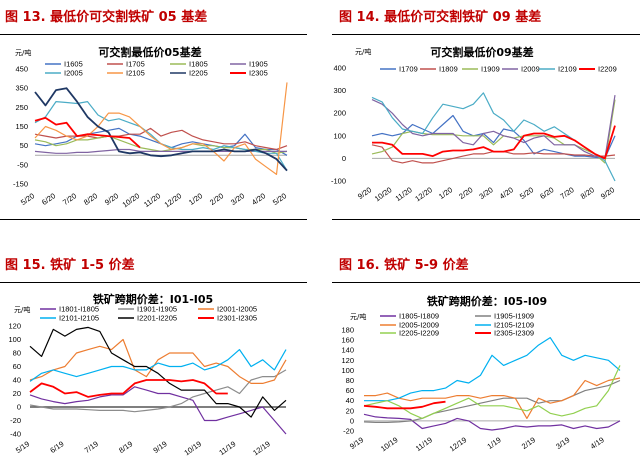  What do you see at coordinates (20, 184) in the screenshot?
I see `y-tick-label: -150` at bounding box center [20, 184].